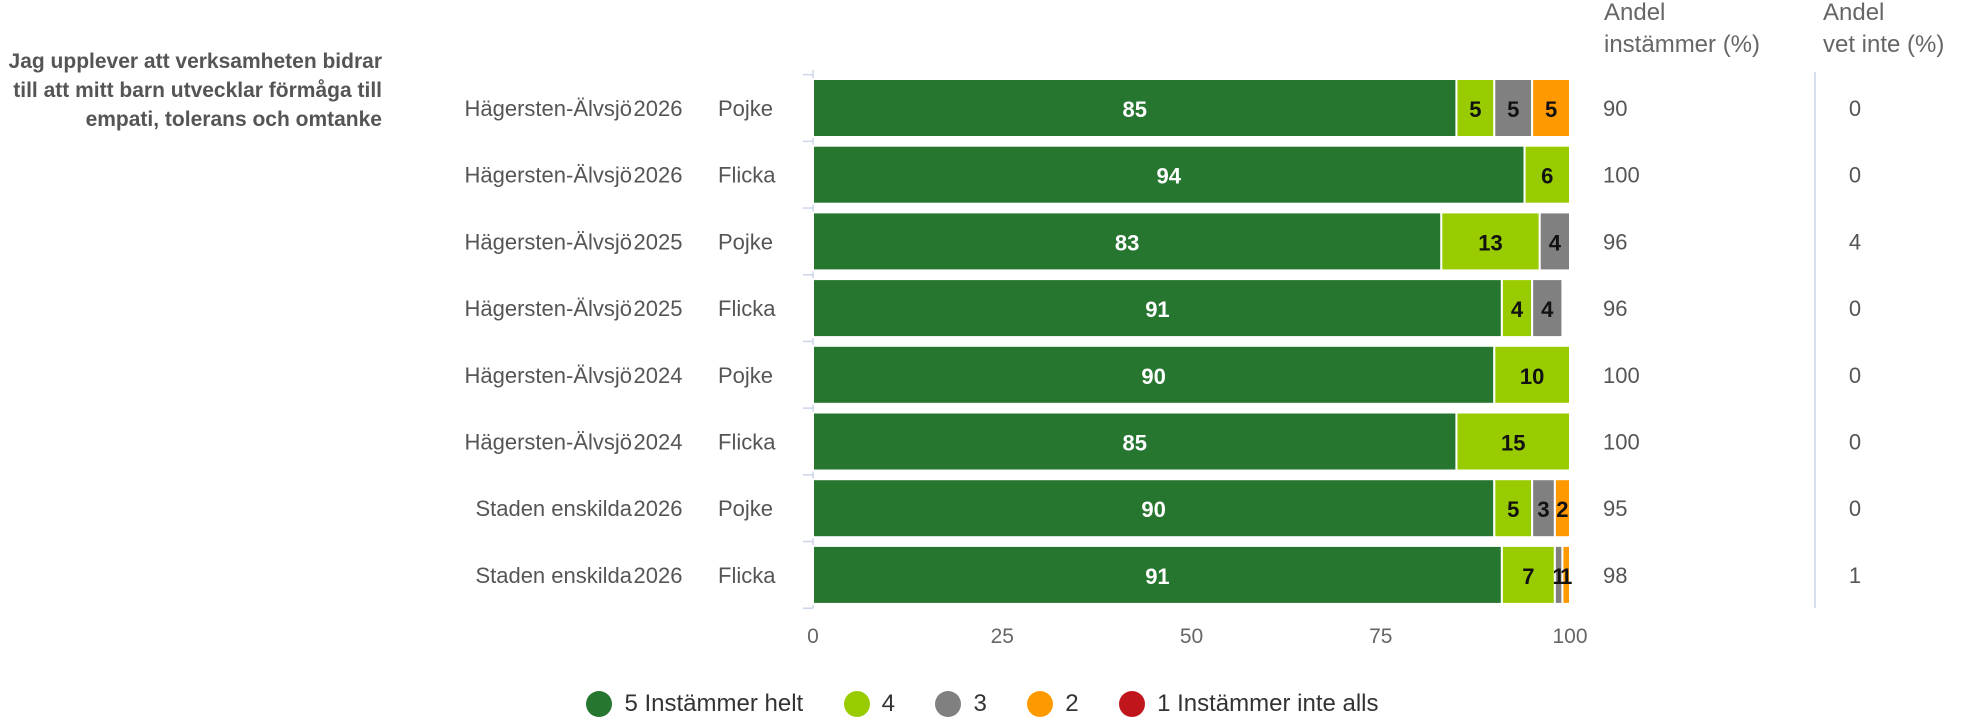  I want to click on andel-vet-inte-value: 1, so click(1855, 575).